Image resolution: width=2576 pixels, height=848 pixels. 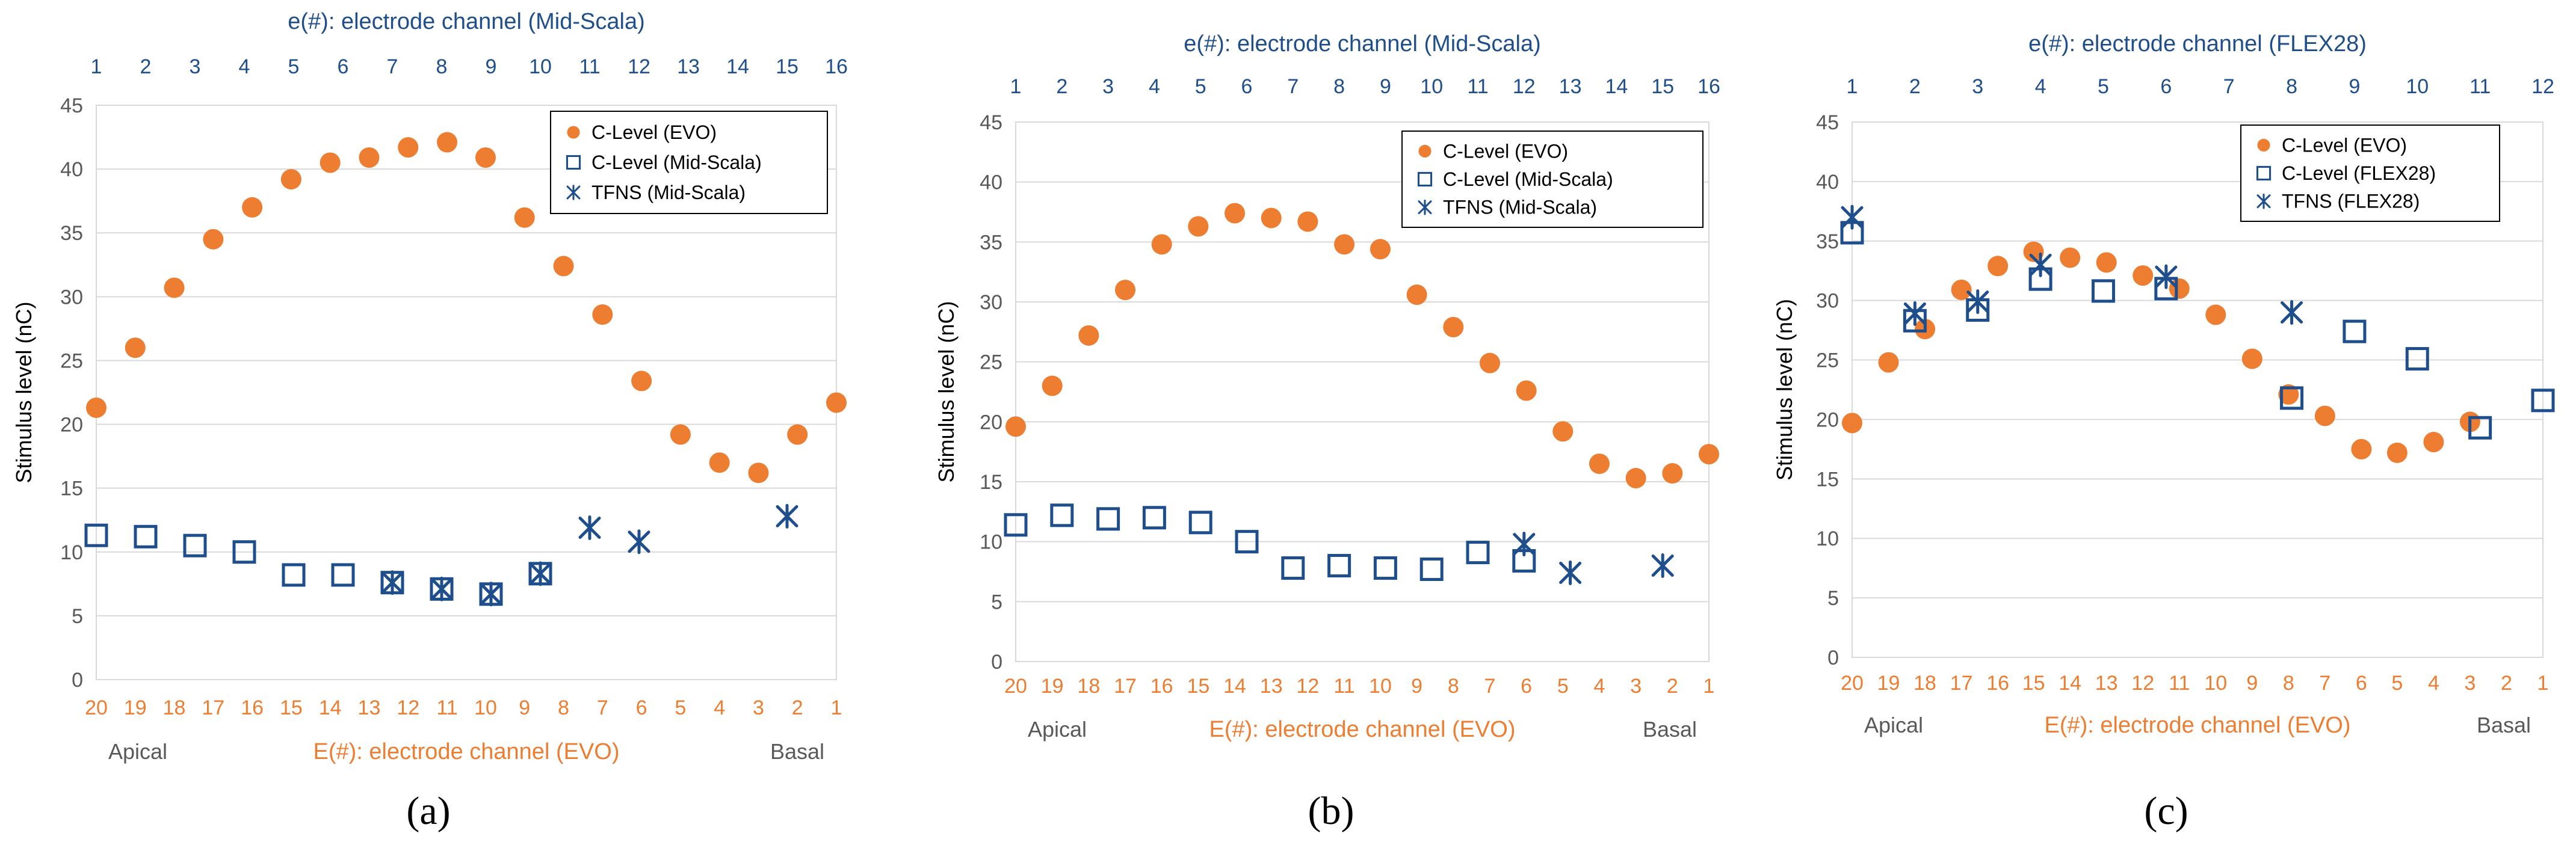 I want to click on top-tick-label: 1, so click(x=96, y=66).